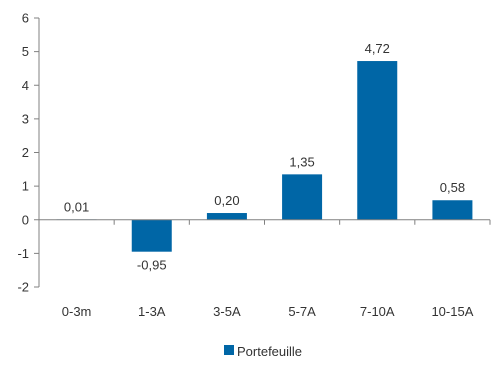  Describe the element at coordinates (229, 350) in the screenshot. I see `legend-swatch` at that location.